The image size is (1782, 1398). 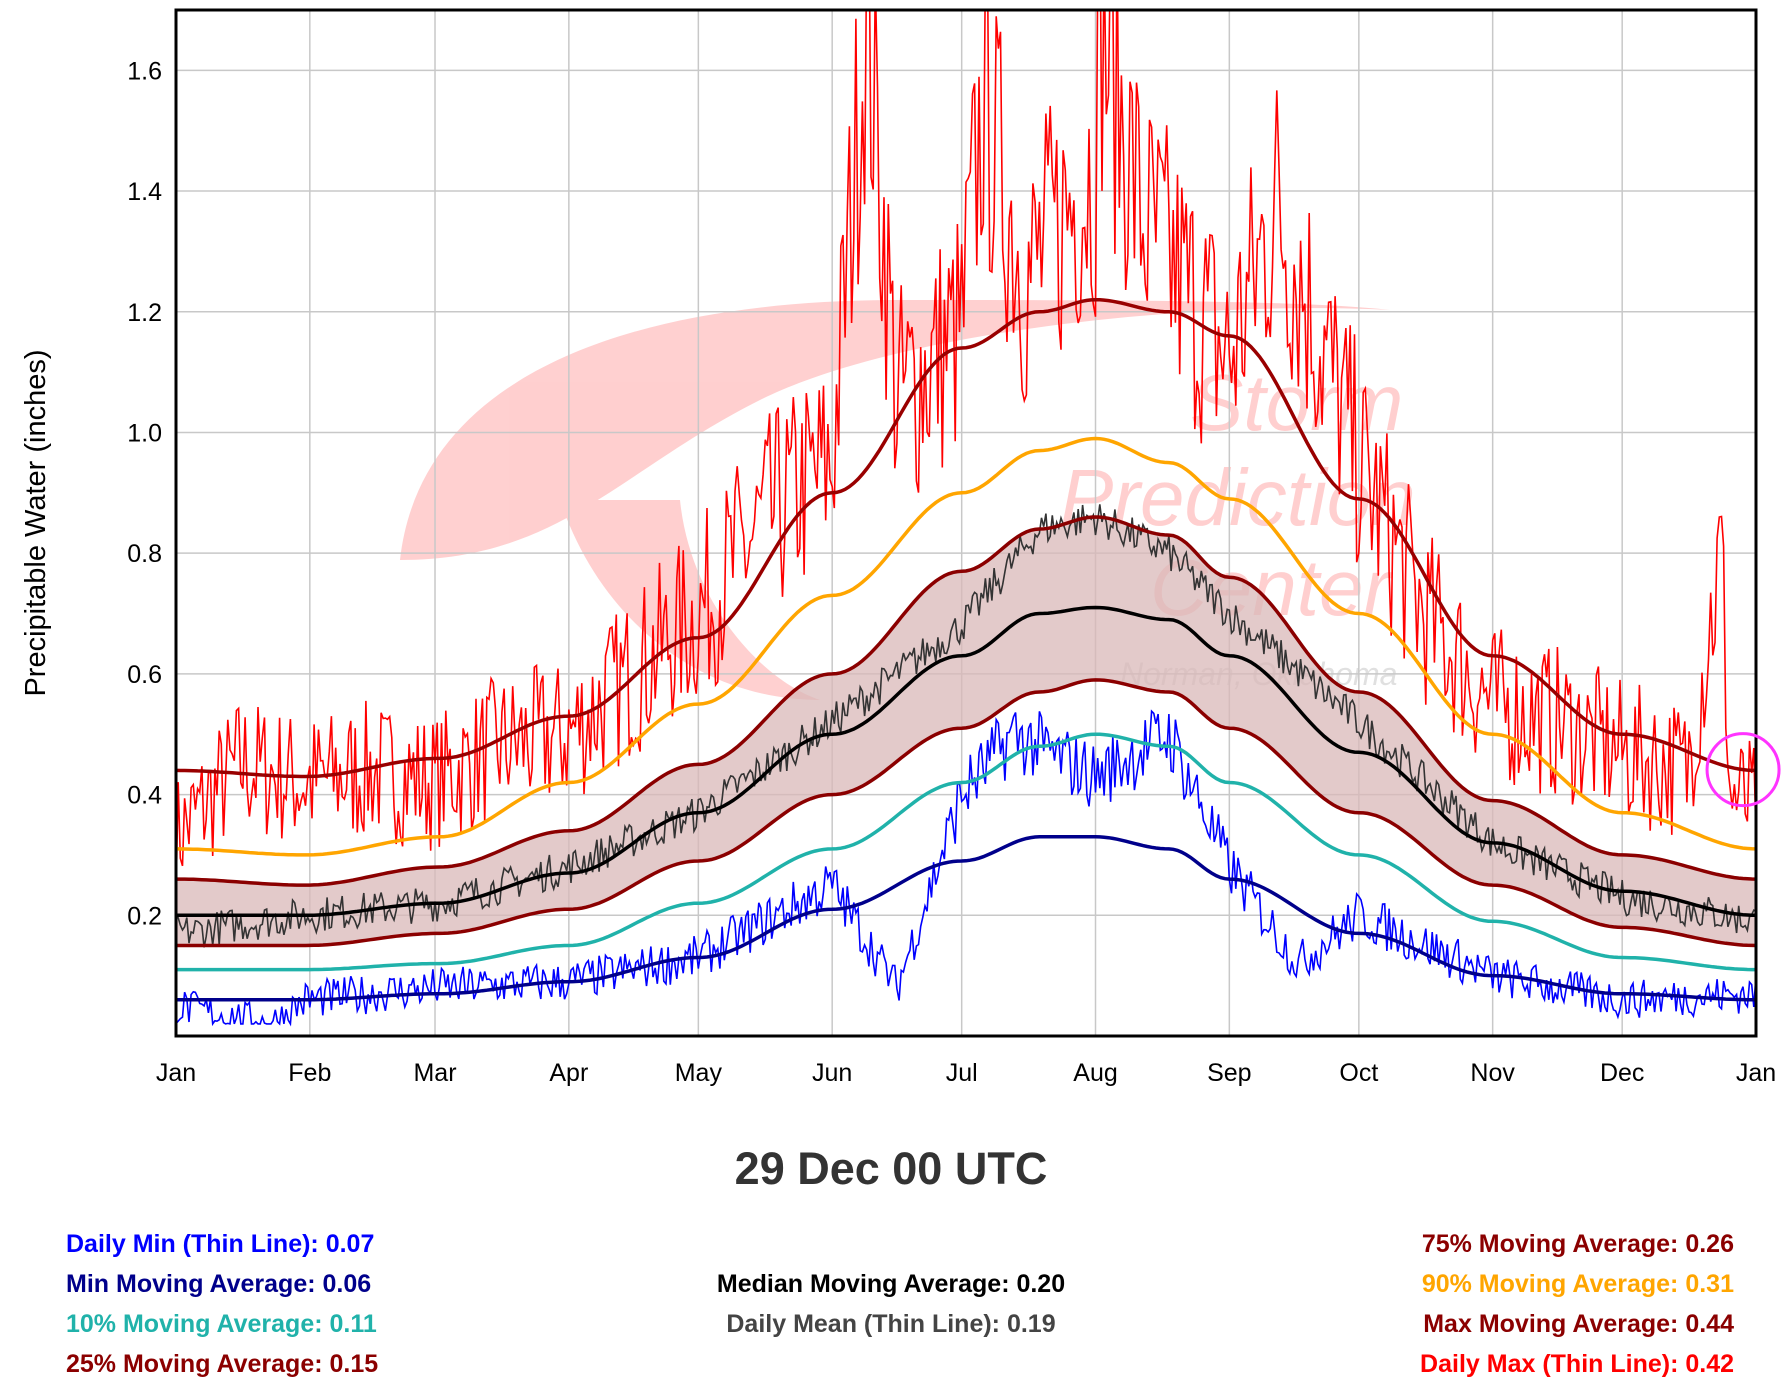 I want to click on x-tick-label: Feb, so click(x=309, y=1073).